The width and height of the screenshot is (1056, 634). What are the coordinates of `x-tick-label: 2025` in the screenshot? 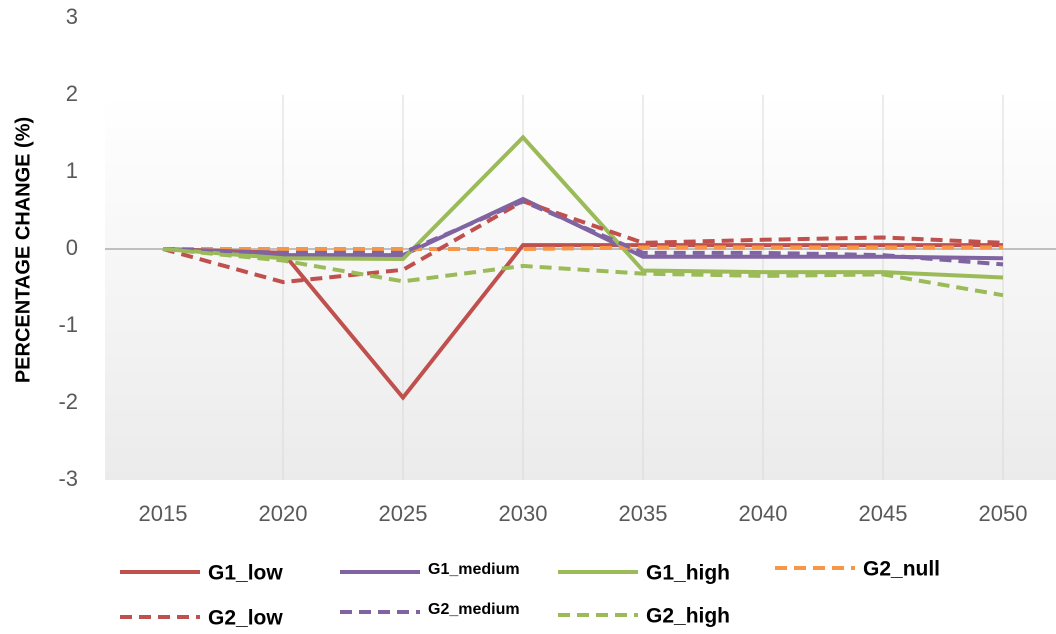 It's located at (403, 513).